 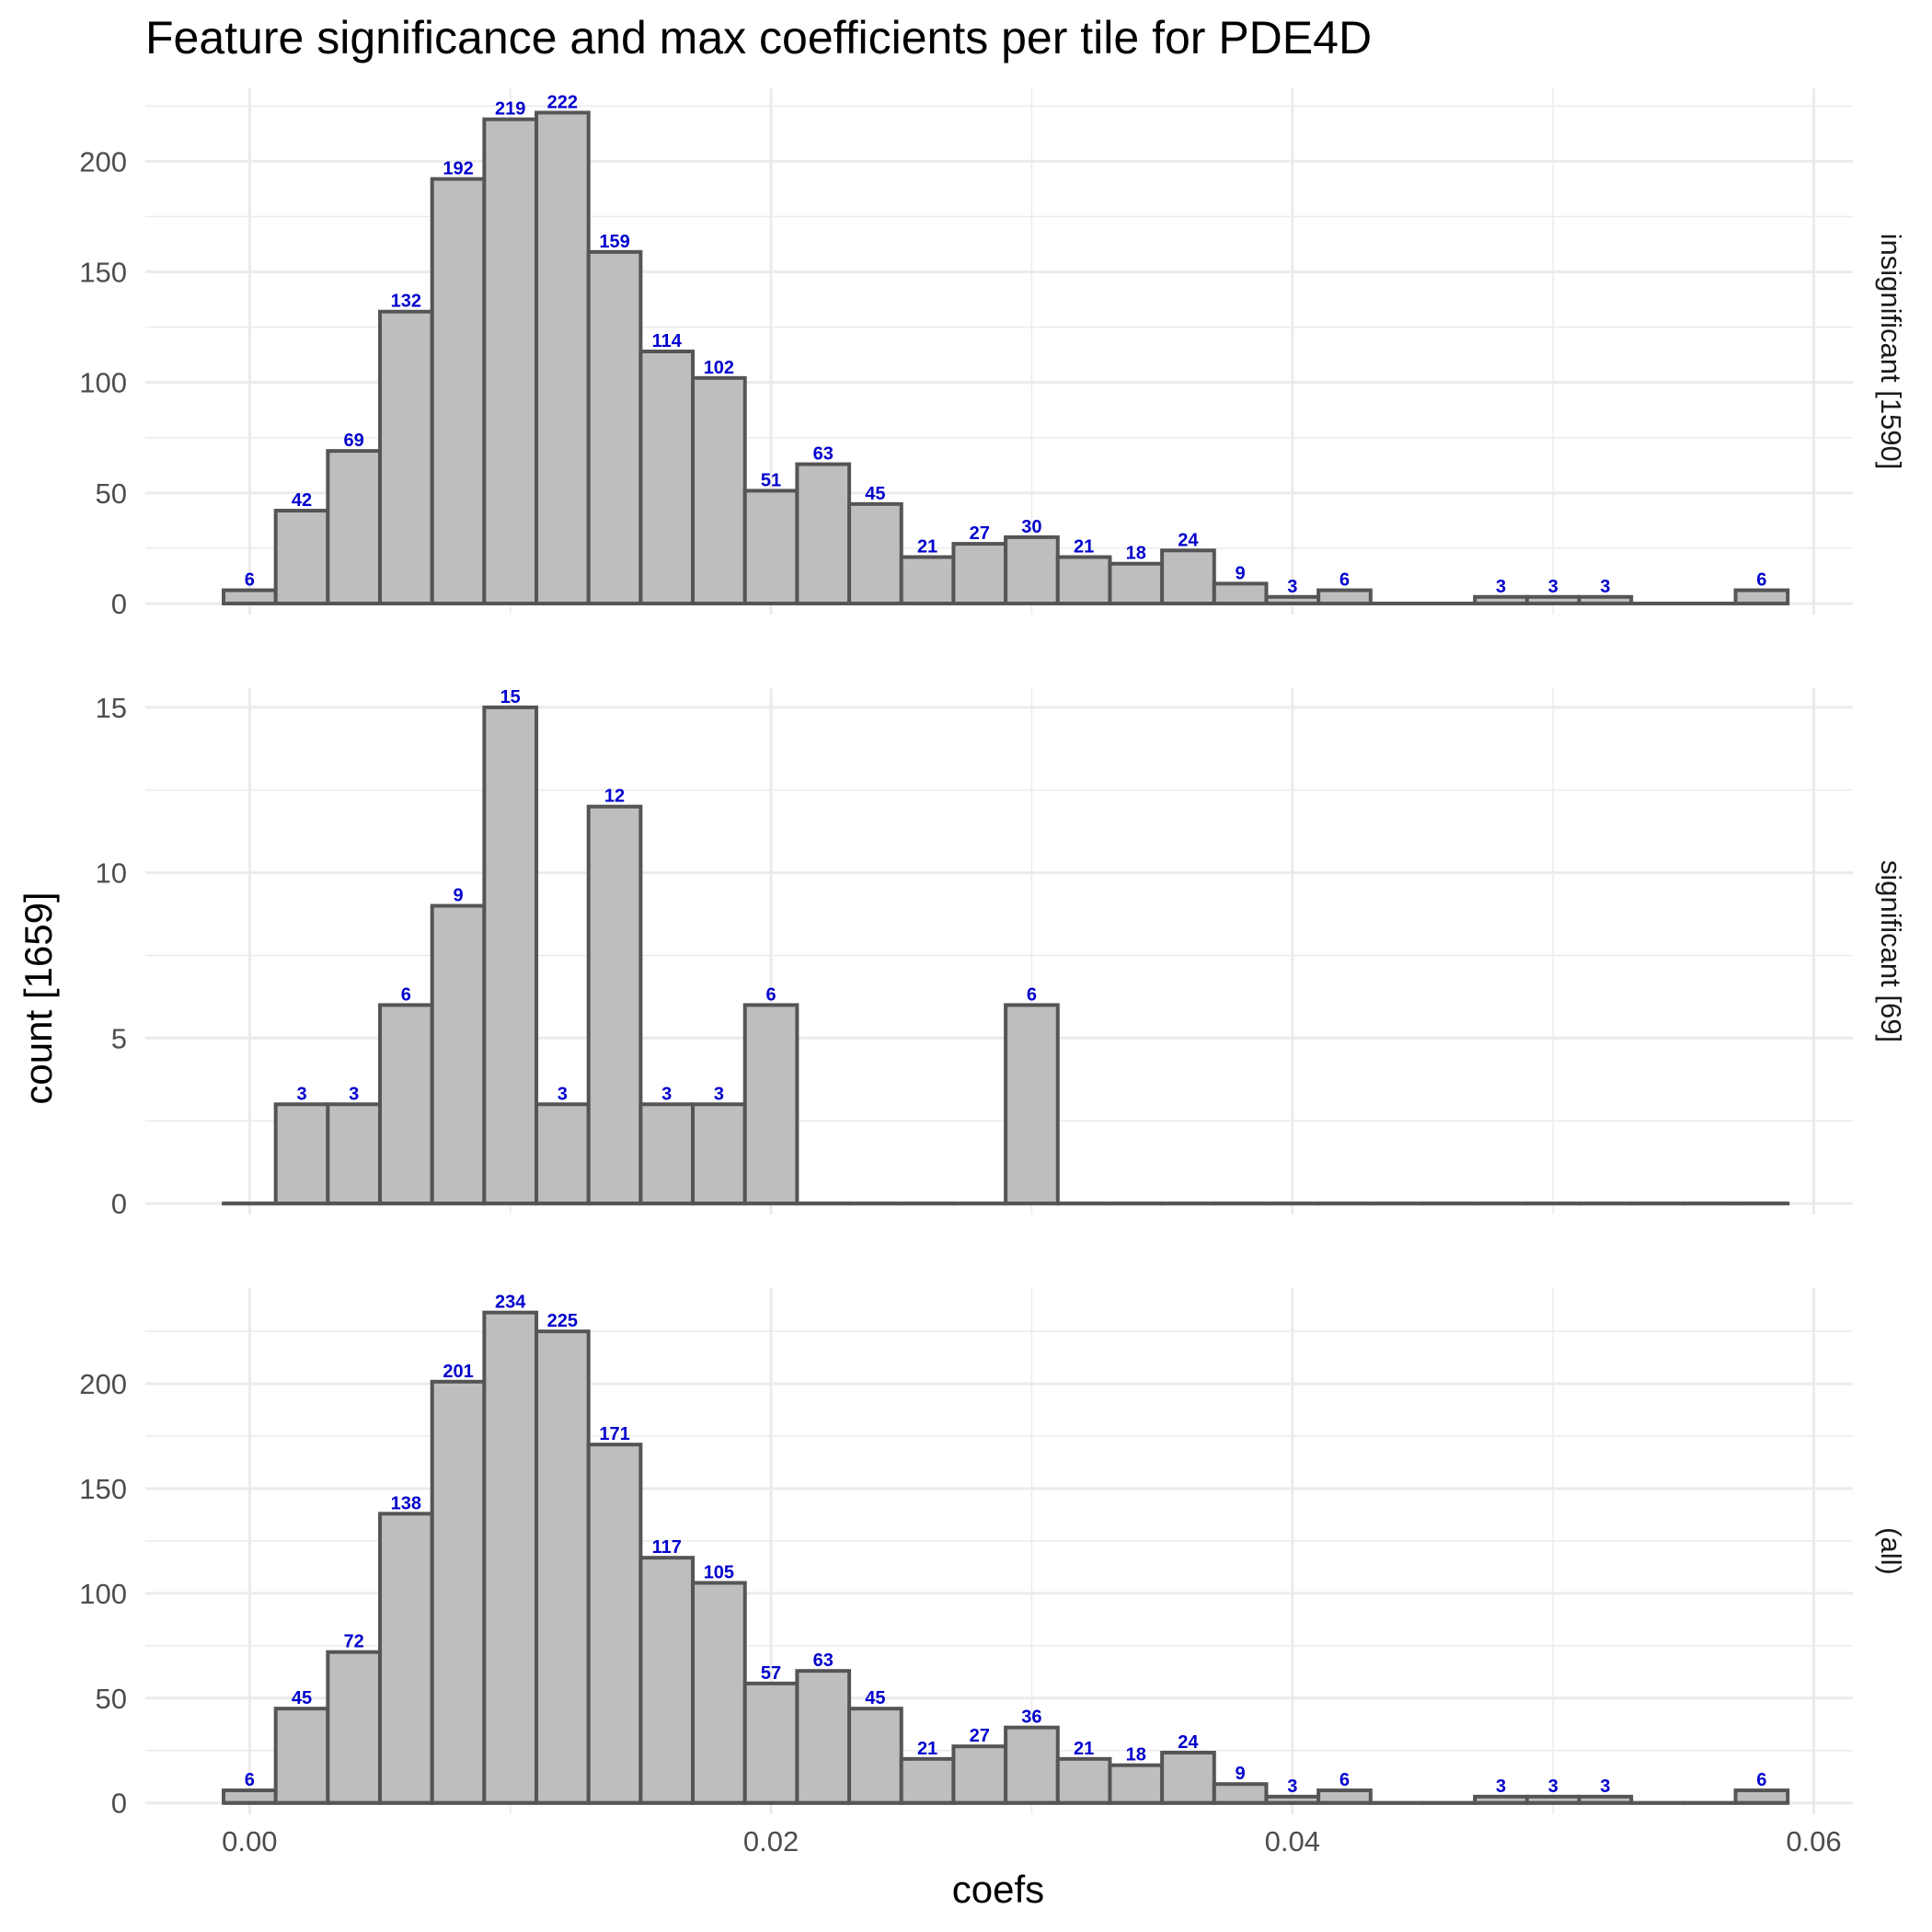 What do you see at coordinates (103, 1594) in the screenshot?
I see `y-tick-label: 100` at bounding box center [103, 1594].